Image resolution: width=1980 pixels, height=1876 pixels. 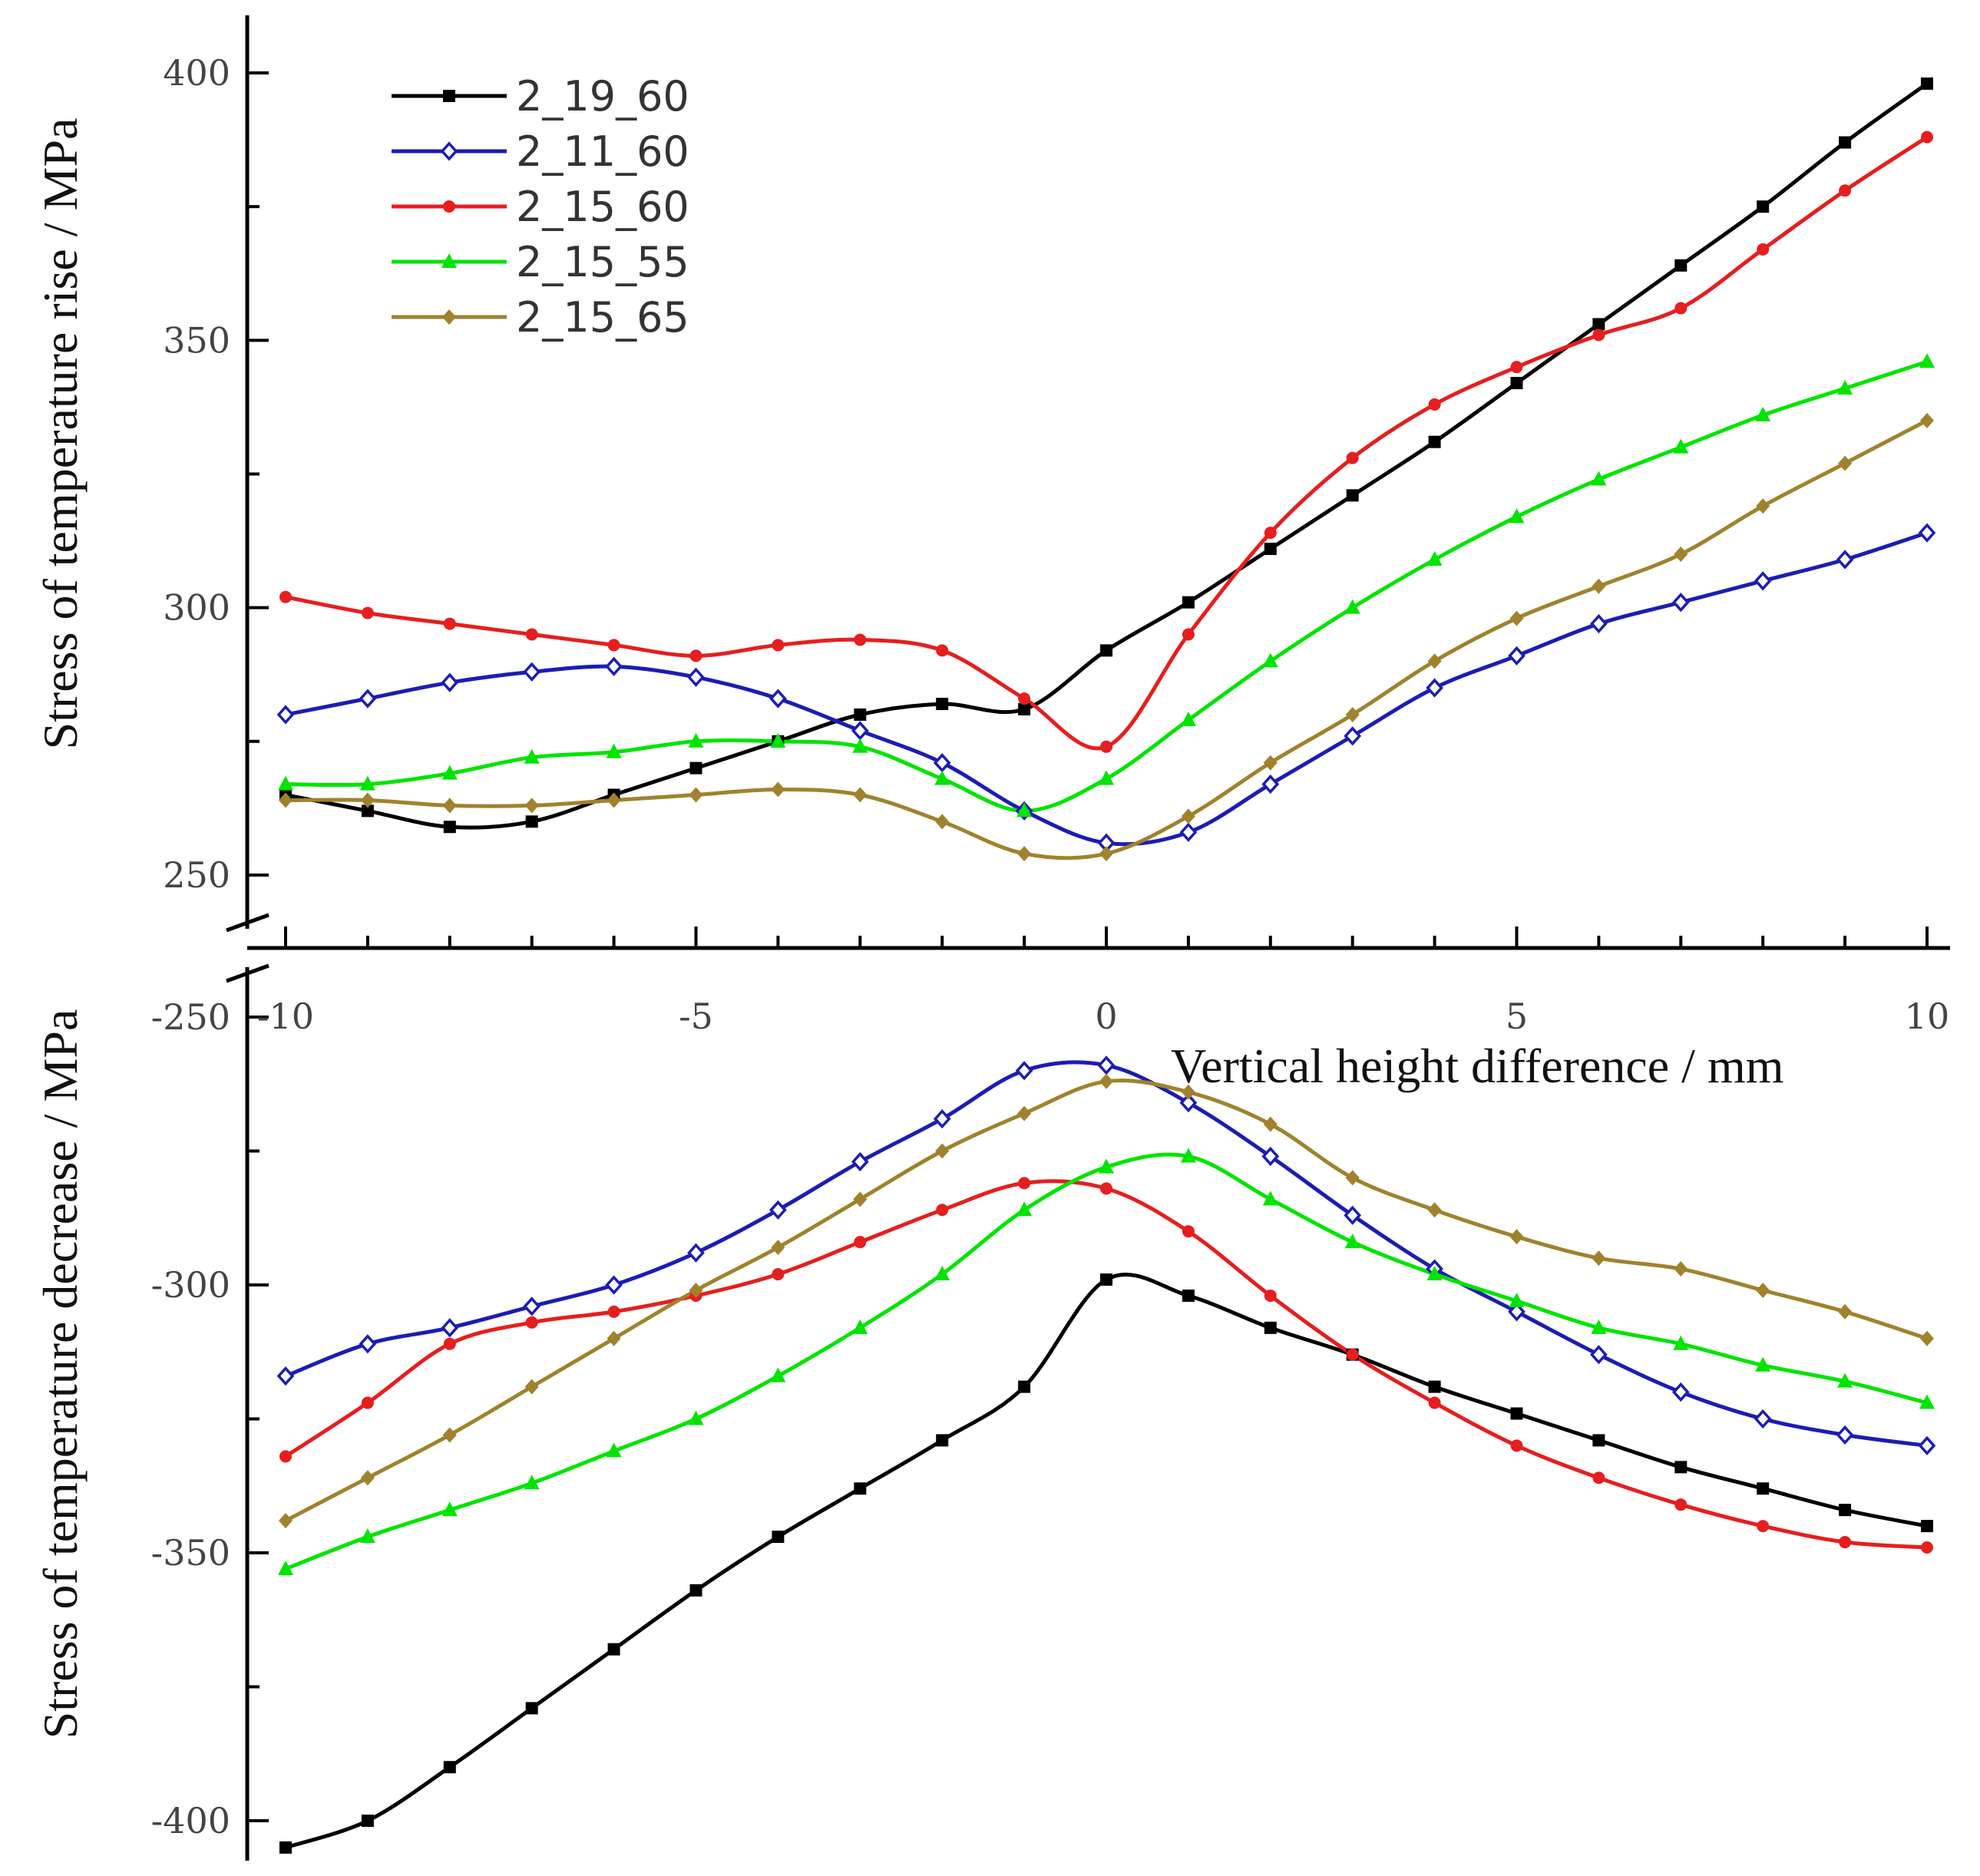 I want to click on axis-break-mark, so click(x=247, y=973).